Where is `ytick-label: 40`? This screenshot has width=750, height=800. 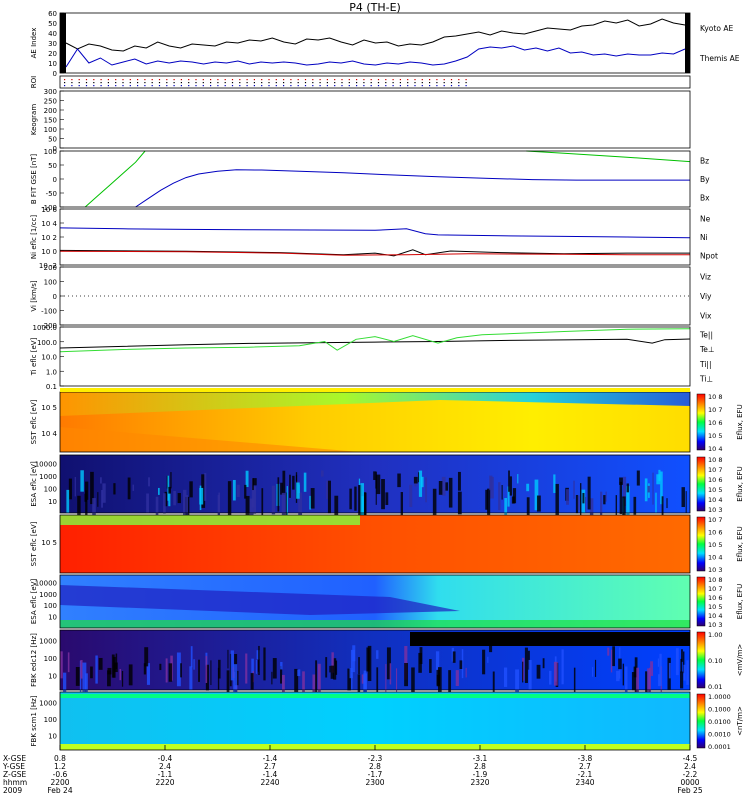
ytick-label: 40 is located at coordinates (52, 34).